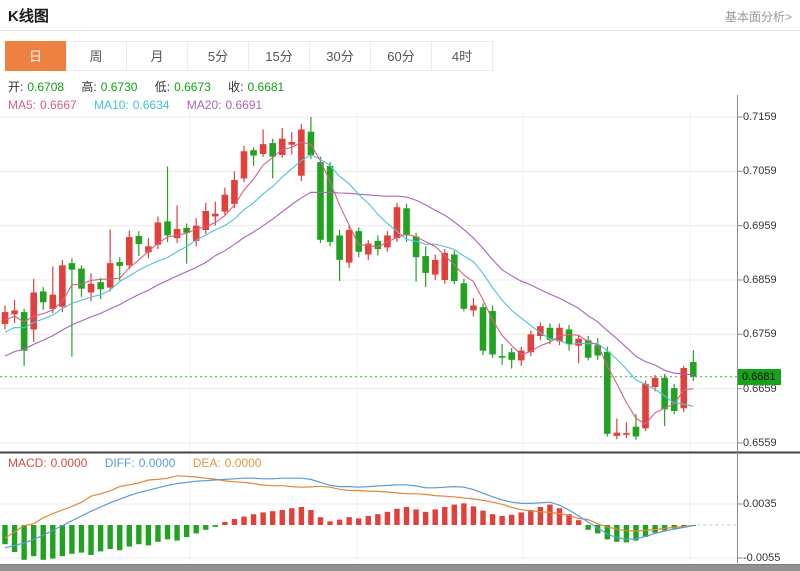  I want to click on tab-60min: 60分, so click(401, 56).